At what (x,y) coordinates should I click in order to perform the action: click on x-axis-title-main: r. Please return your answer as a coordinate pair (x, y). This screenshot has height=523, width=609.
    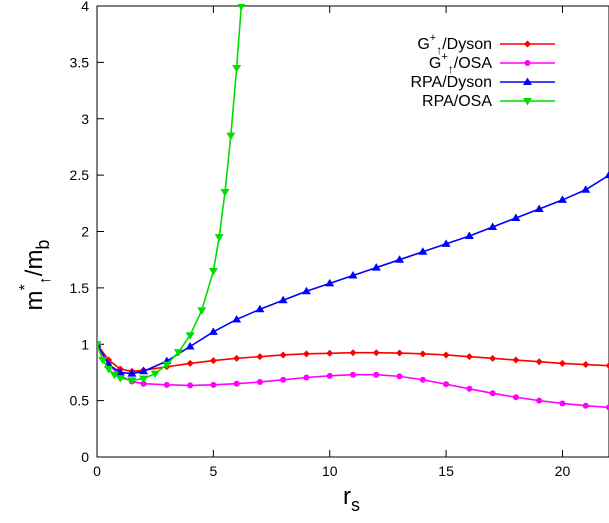
    Looking at the image, I should click on (347, 496).